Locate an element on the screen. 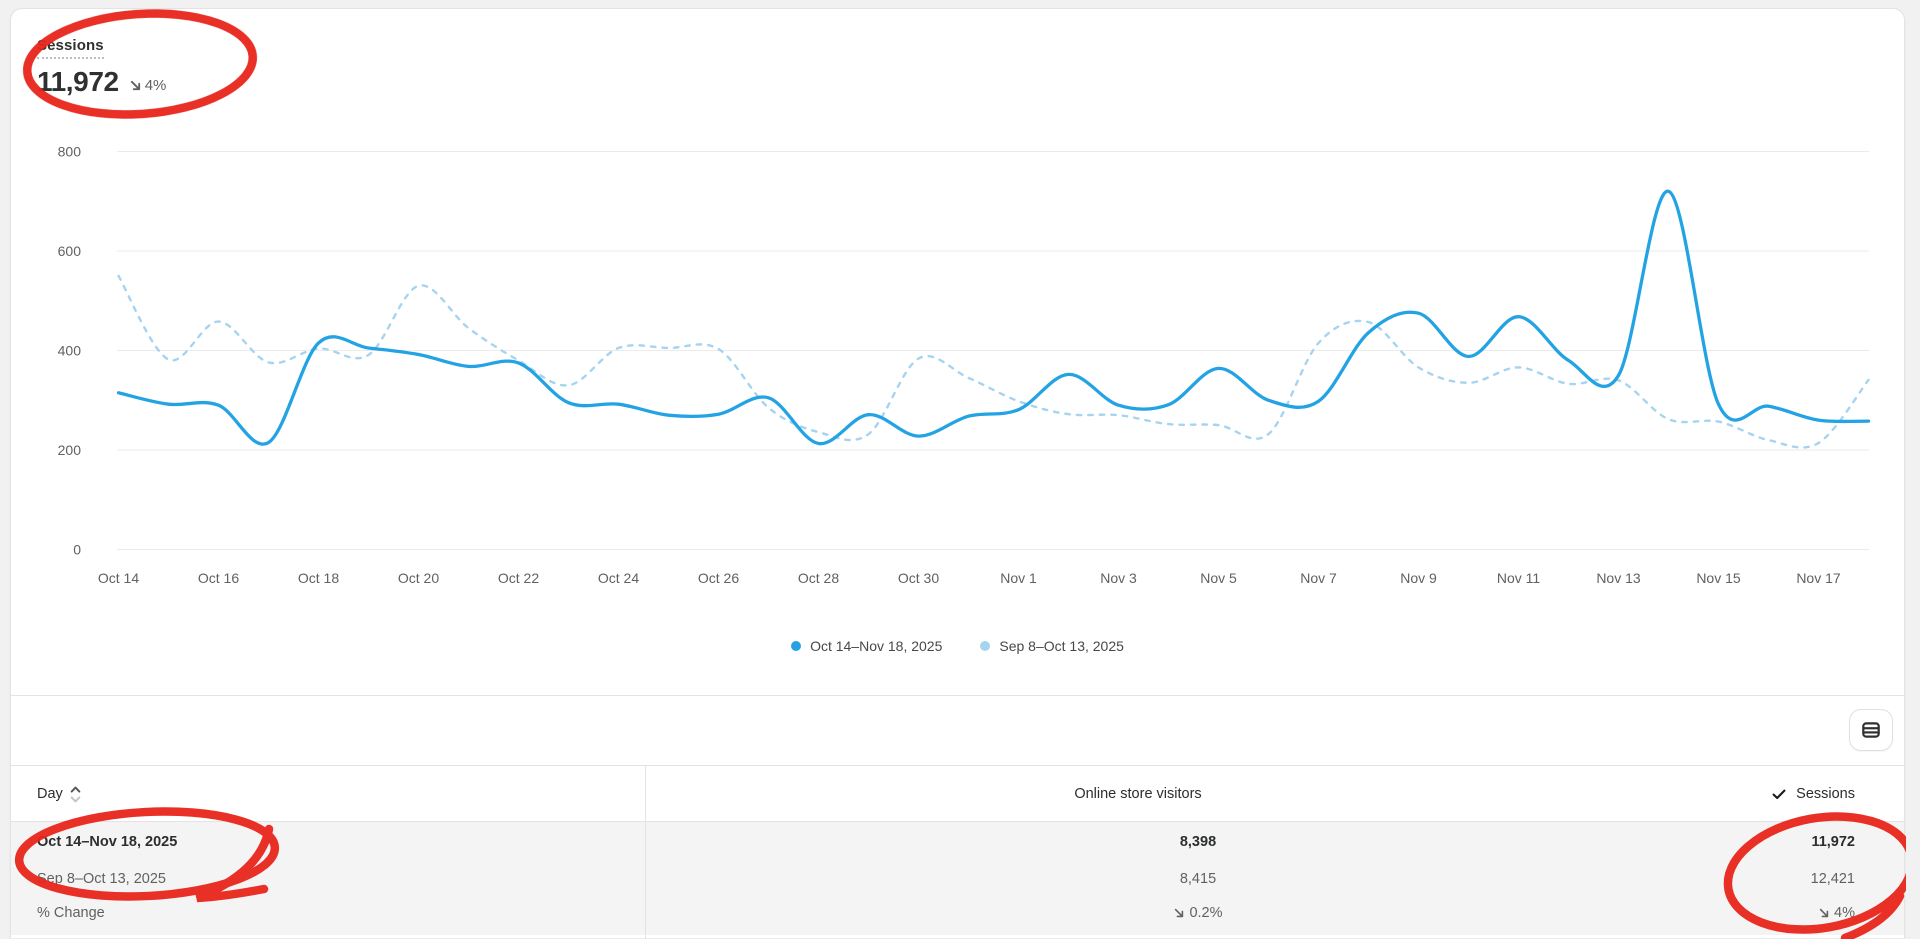 The height and width of the screenshot is (939, 1920). y-tick-label: 0 is located at coordinates (77, 550).